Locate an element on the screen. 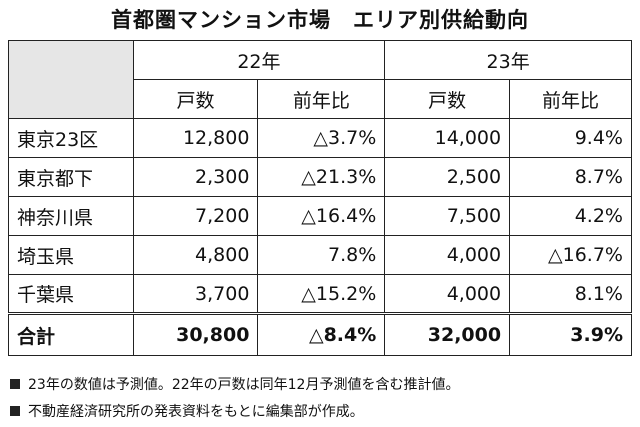  cell: △16.7% is located at coordinates (570, 255).